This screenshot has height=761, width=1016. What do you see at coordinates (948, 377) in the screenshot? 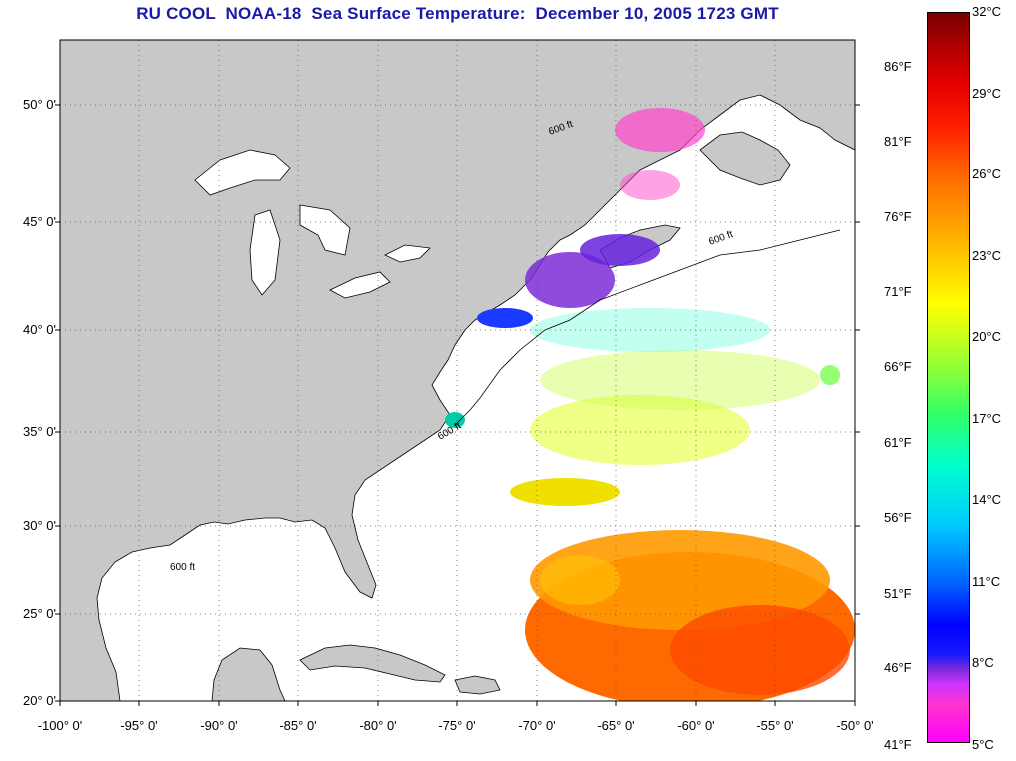
I see `temperature-colorbar` at bounding box center [948, 377].